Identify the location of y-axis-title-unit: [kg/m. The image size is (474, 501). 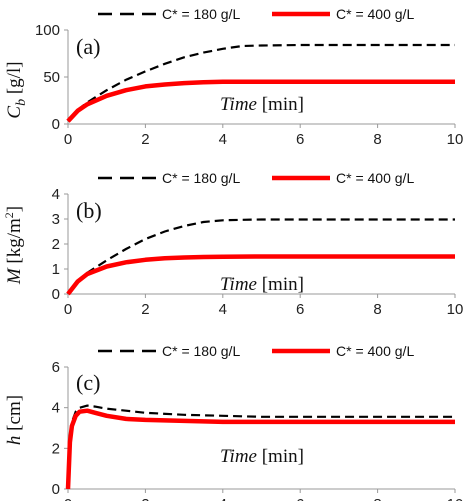
(14, 243).